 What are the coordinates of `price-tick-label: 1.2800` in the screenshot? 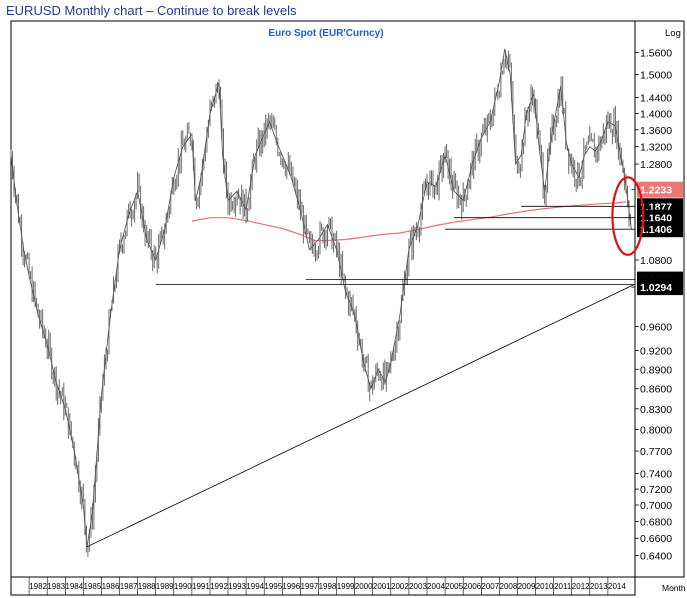 It's located at (656, 165).